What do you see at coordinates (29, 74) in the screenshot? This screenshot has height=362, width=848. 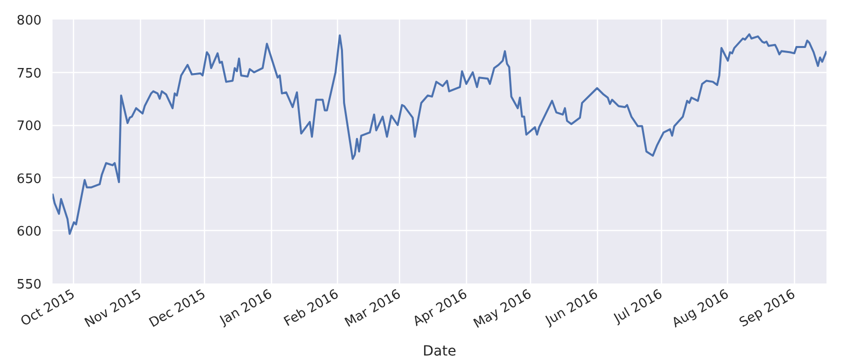 I see `y-tick-label: 750` at bounding box center [29, 74].